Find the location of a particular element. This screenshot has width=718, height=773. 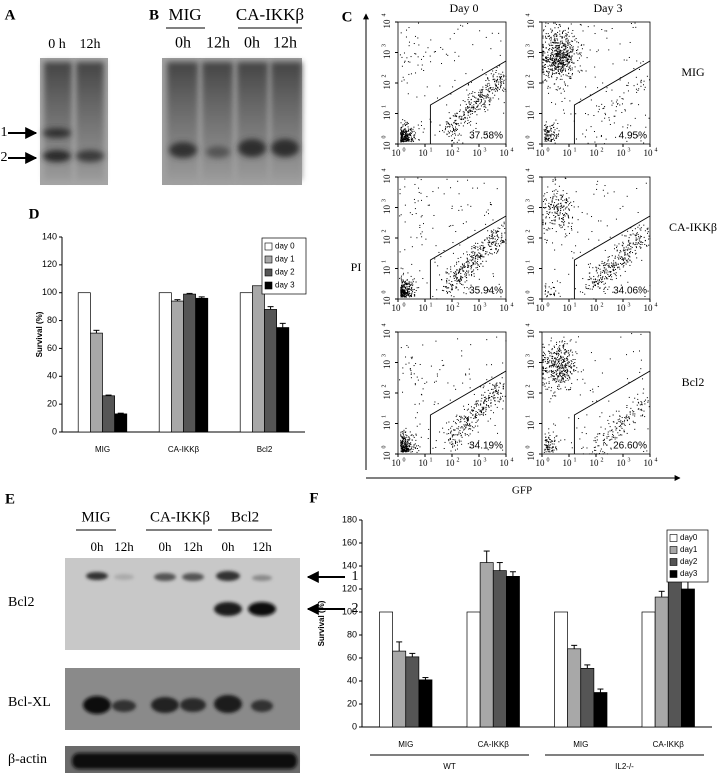

tick-exponent: 1 is located at coordinates (384, 106).